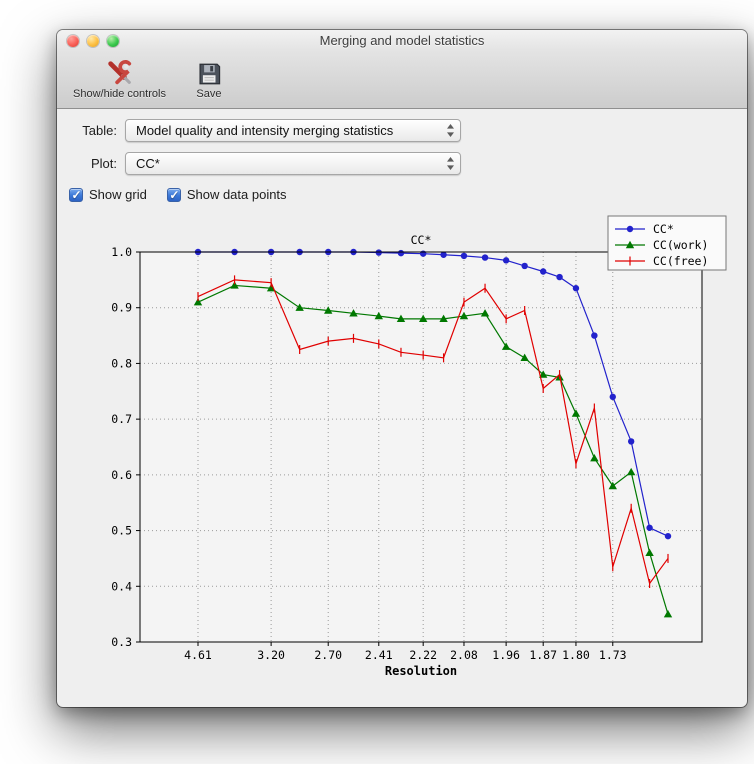  Describe the element at coordinates (271, 655) in the screenshot. I see `svg-text: 3.20` at that location.